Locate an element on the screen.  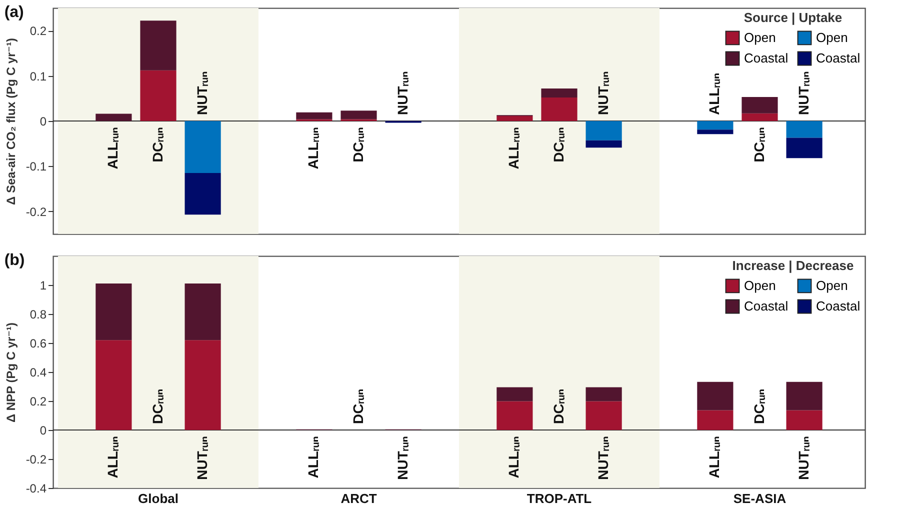
legend-title: Source | Uptake is located at coordinates (793, 17).